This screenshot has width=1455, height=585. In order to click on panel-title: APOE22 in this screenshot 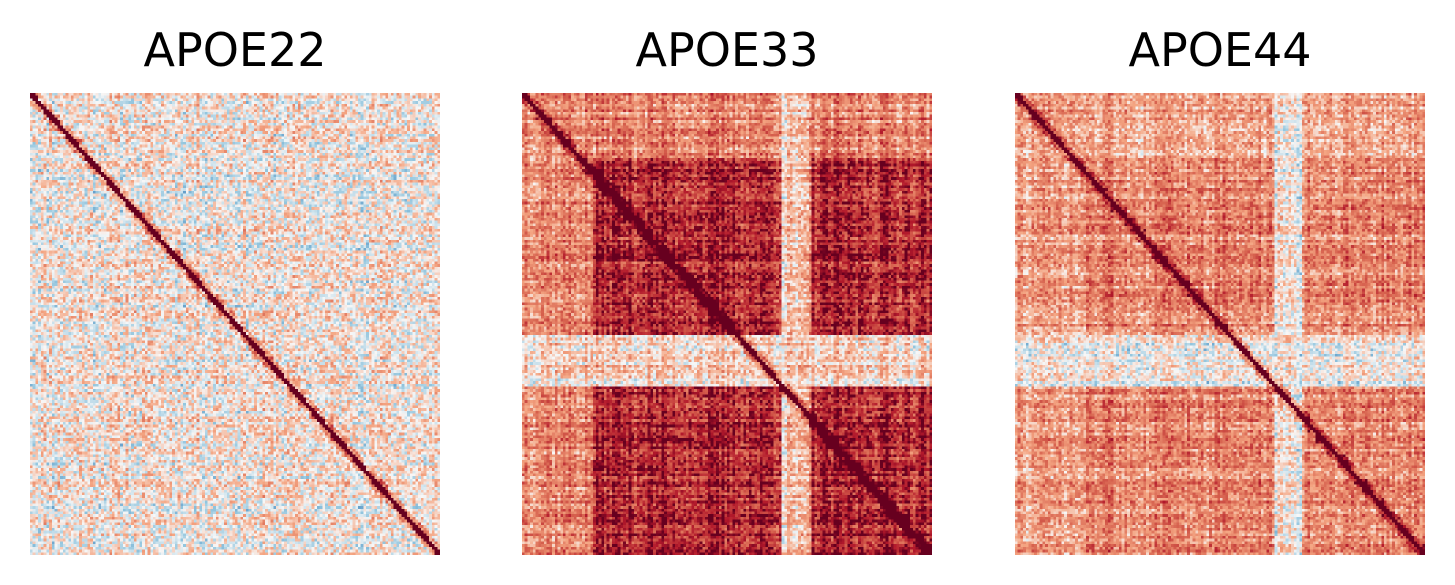, I will do `click(235, 50)`.